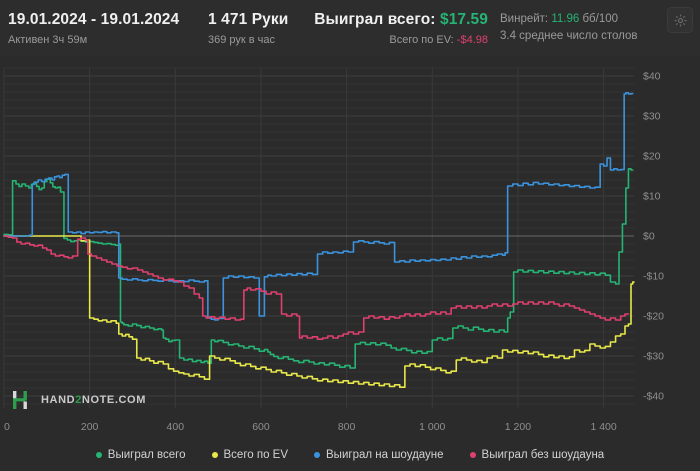 The height and width of the screenshot is (471, 700). I want to click on legend-label: Выиграл на шоудауне, so click(385, 455).